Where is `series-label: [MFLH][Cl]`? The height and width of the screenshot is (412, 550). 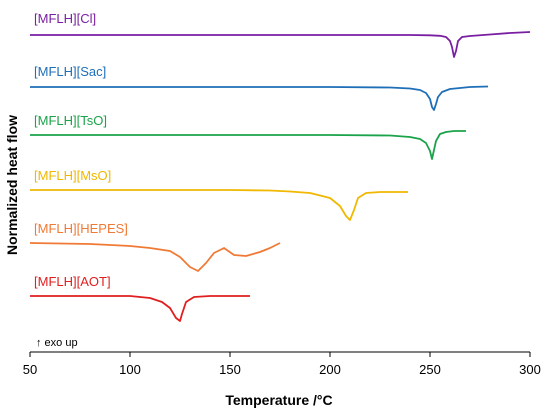 series-label: [MFLH][Cl] is located at coordinates (65, 18).